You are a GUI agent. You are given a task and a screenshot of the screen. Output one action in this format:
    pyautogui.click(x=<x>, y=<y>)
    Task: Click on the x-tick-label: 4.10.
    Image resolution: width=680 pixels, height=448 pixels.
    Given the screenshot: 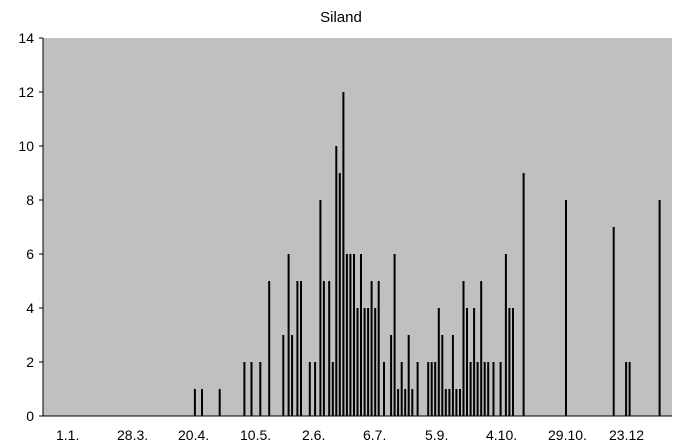 What is the action you would take?
    pyautogui.click(x=501, y=435)
    